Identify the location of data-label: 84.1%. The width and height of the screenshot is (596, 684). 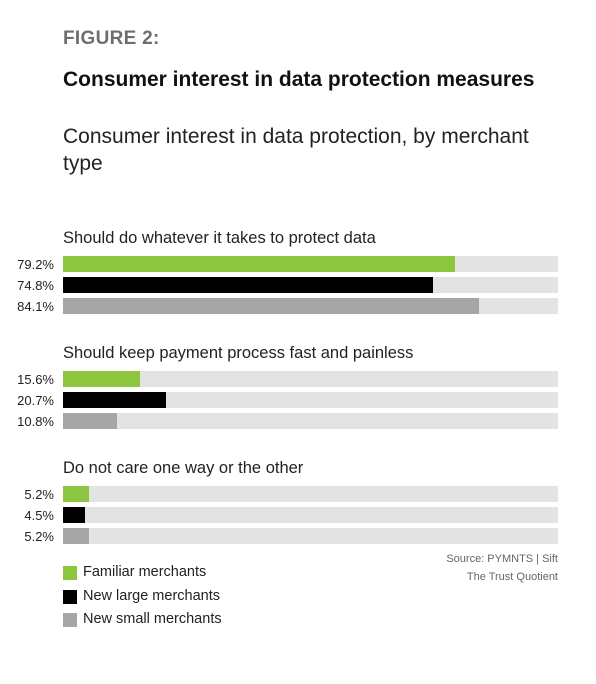
(35, 306).